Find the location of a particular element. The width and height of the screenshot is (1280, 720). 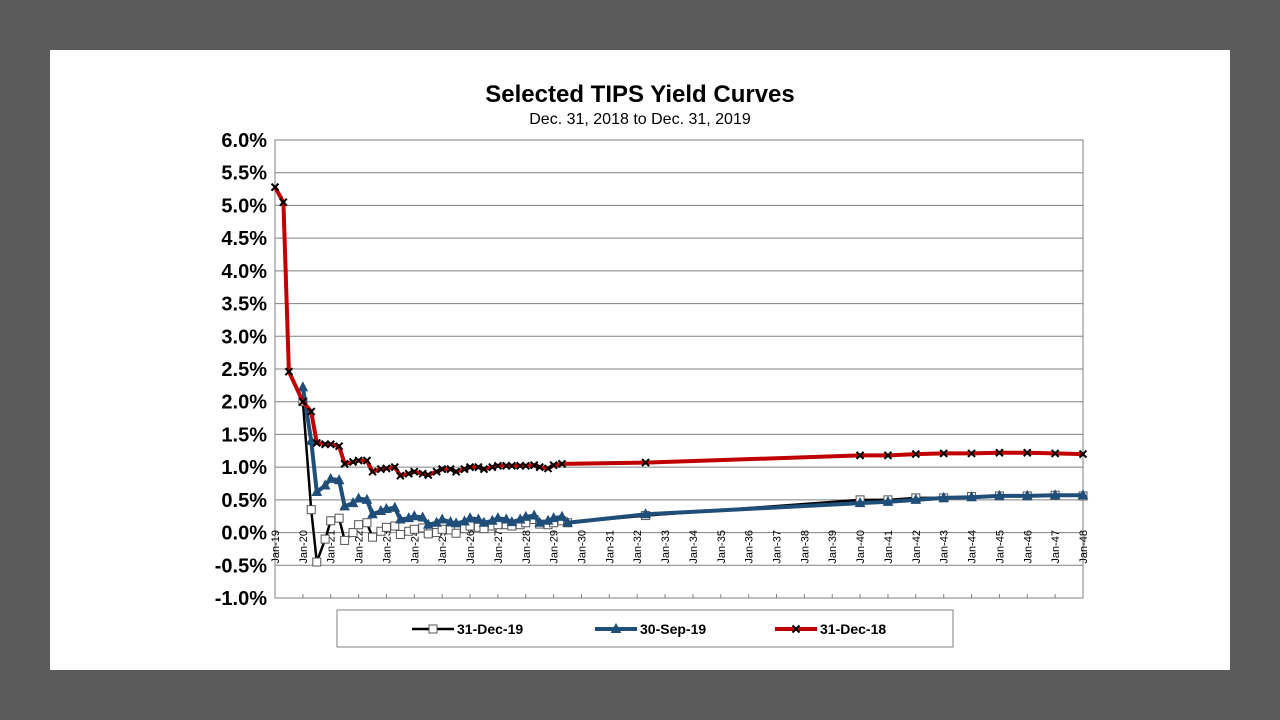

y-tick-label: 2.5% is located at coordinates (244, 370).